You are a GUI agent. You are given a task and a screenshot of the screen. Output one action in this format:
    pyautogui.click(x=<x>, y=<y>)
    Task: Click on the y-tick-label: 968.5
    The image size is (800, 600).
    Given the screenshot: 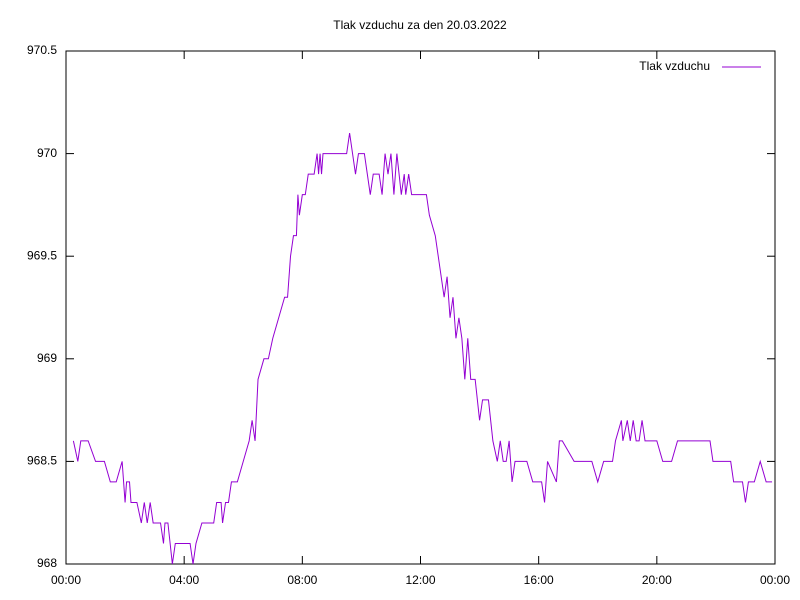 What is the action you would take?
    pyautogui.click(x=42, y=461)
    